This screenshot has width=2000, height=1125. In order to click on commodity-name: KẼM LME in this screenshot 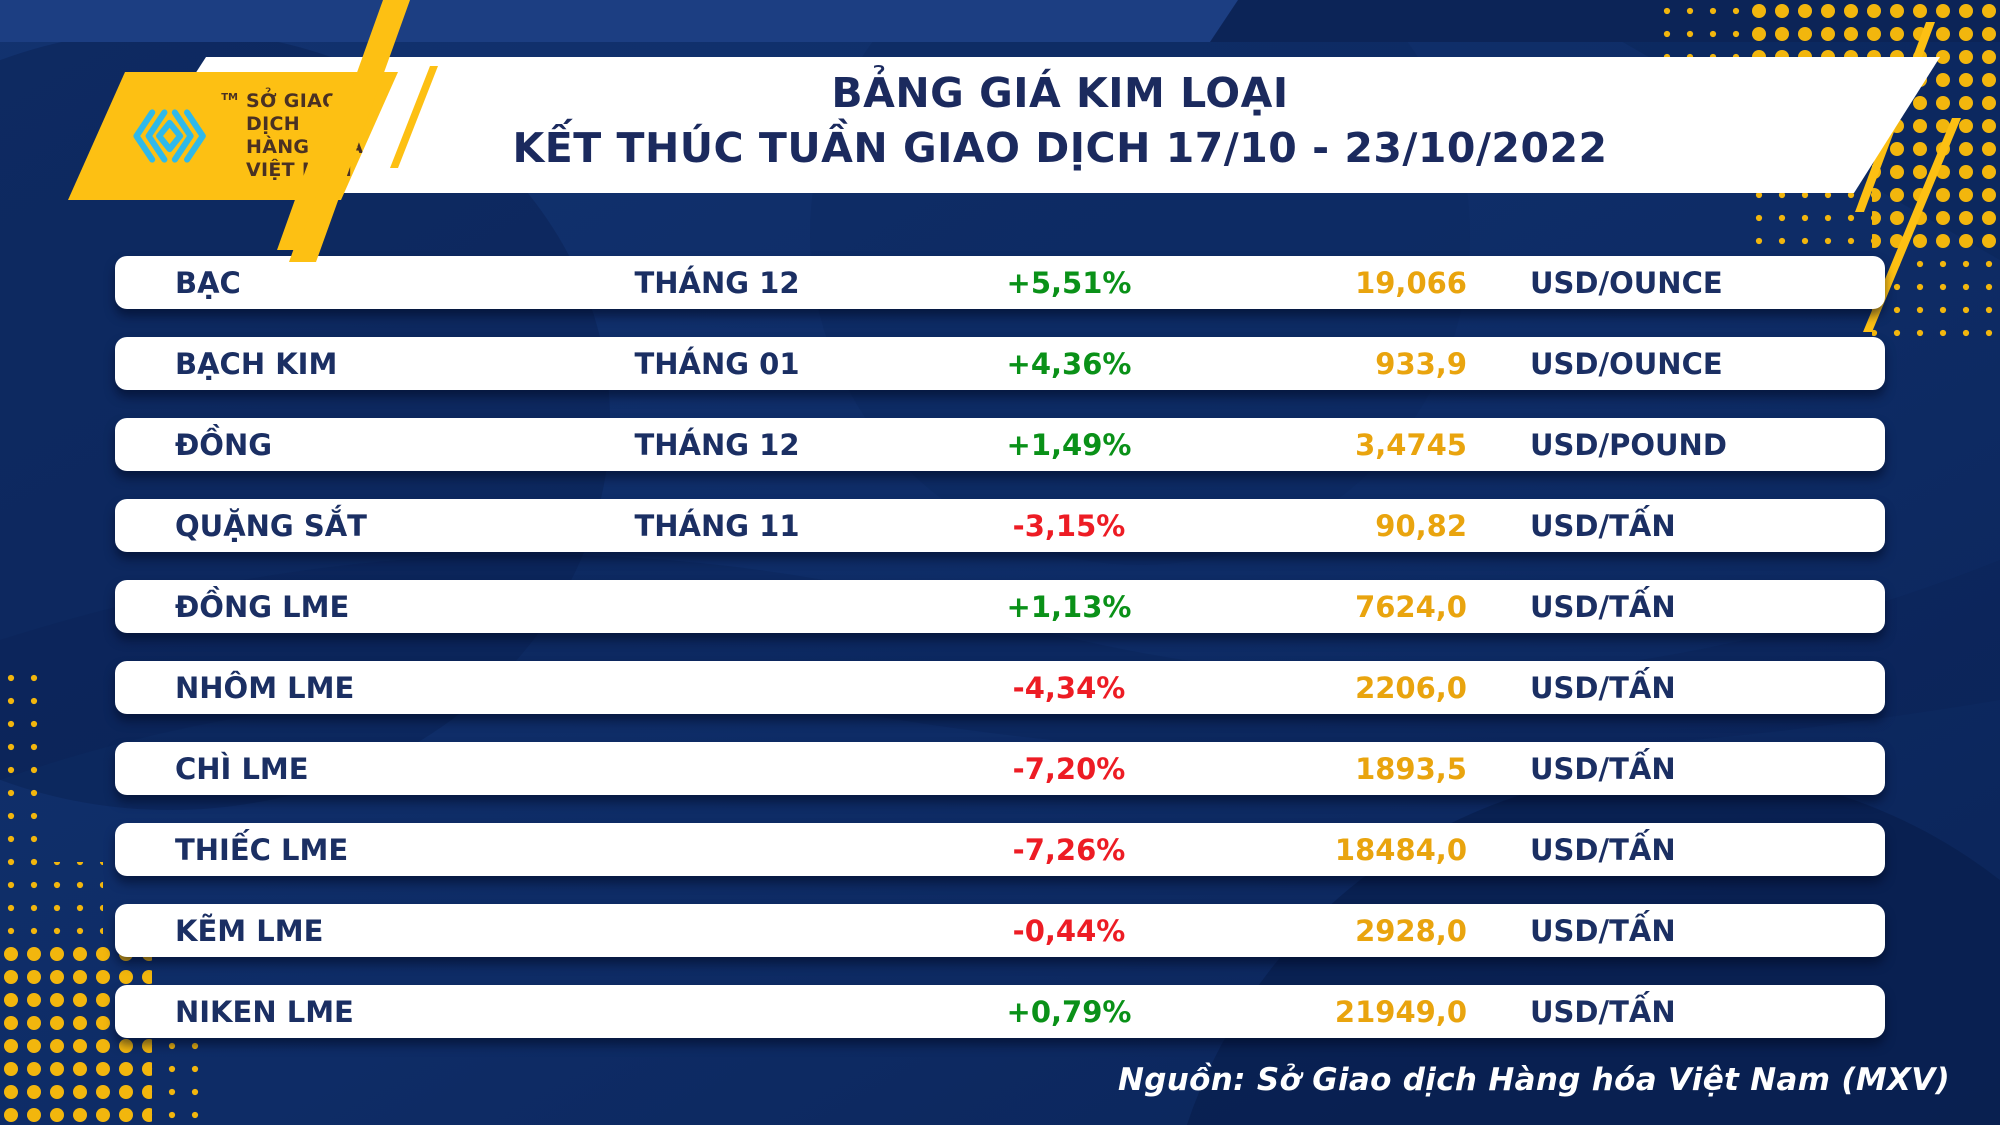, I will do `click(249, 930)`.